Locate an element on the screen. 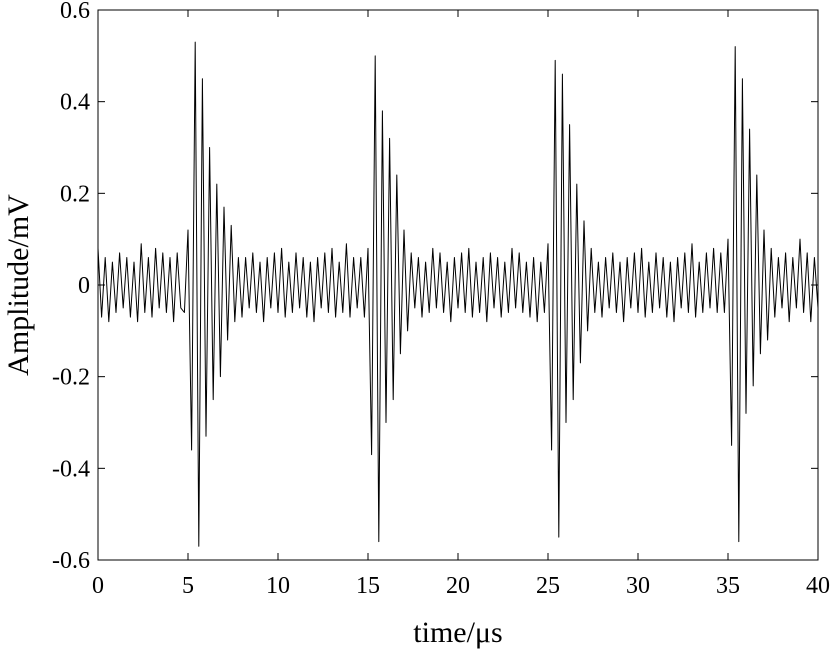  x-tick-label: 10 is located at coordinates (278, 586).